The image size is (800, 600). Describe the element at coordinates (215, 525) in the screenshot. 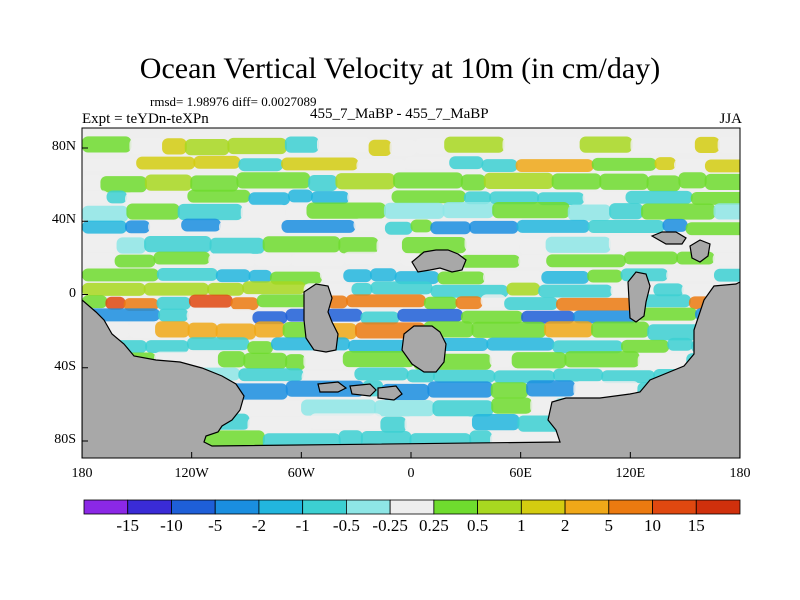

I see `colorbar-label: -5` at that location.